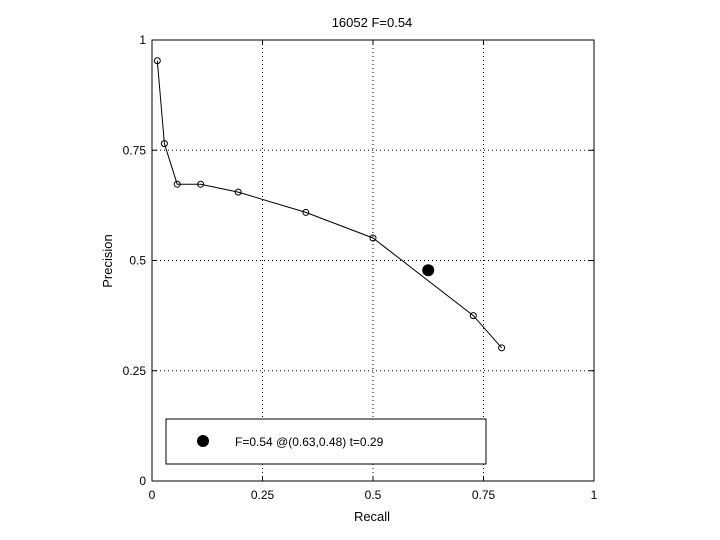 Image resolution: width=720 pixels, height=540 pixels. What do you see at coordinates (135, 150) in the screenshot?
I see `y-tick-label: 0.75` at bounding box center [135, 150].